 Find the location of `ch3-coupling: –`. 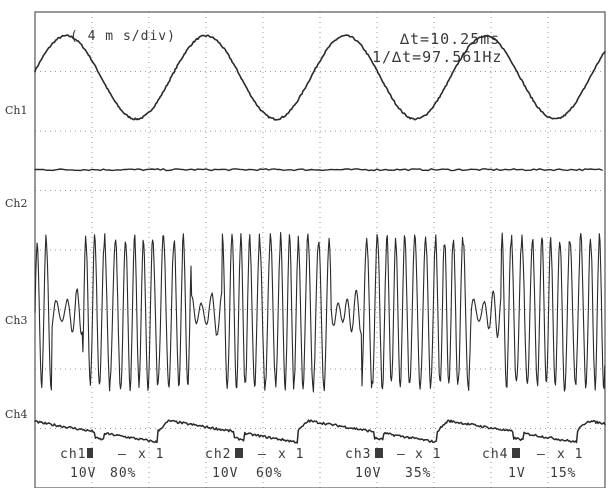

ch3-coupling: – is located at coordinates (401, 454).